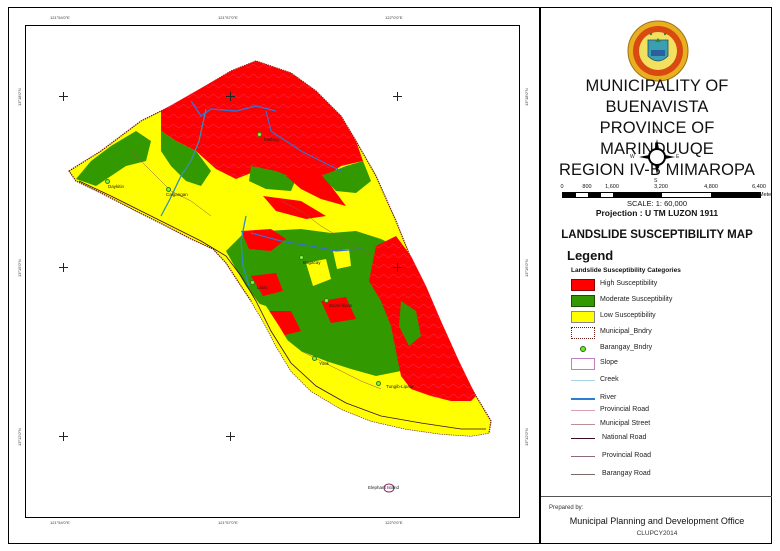  I want to click on legend-item-provincial-road-2: Provincial Road, so click(671, 457).